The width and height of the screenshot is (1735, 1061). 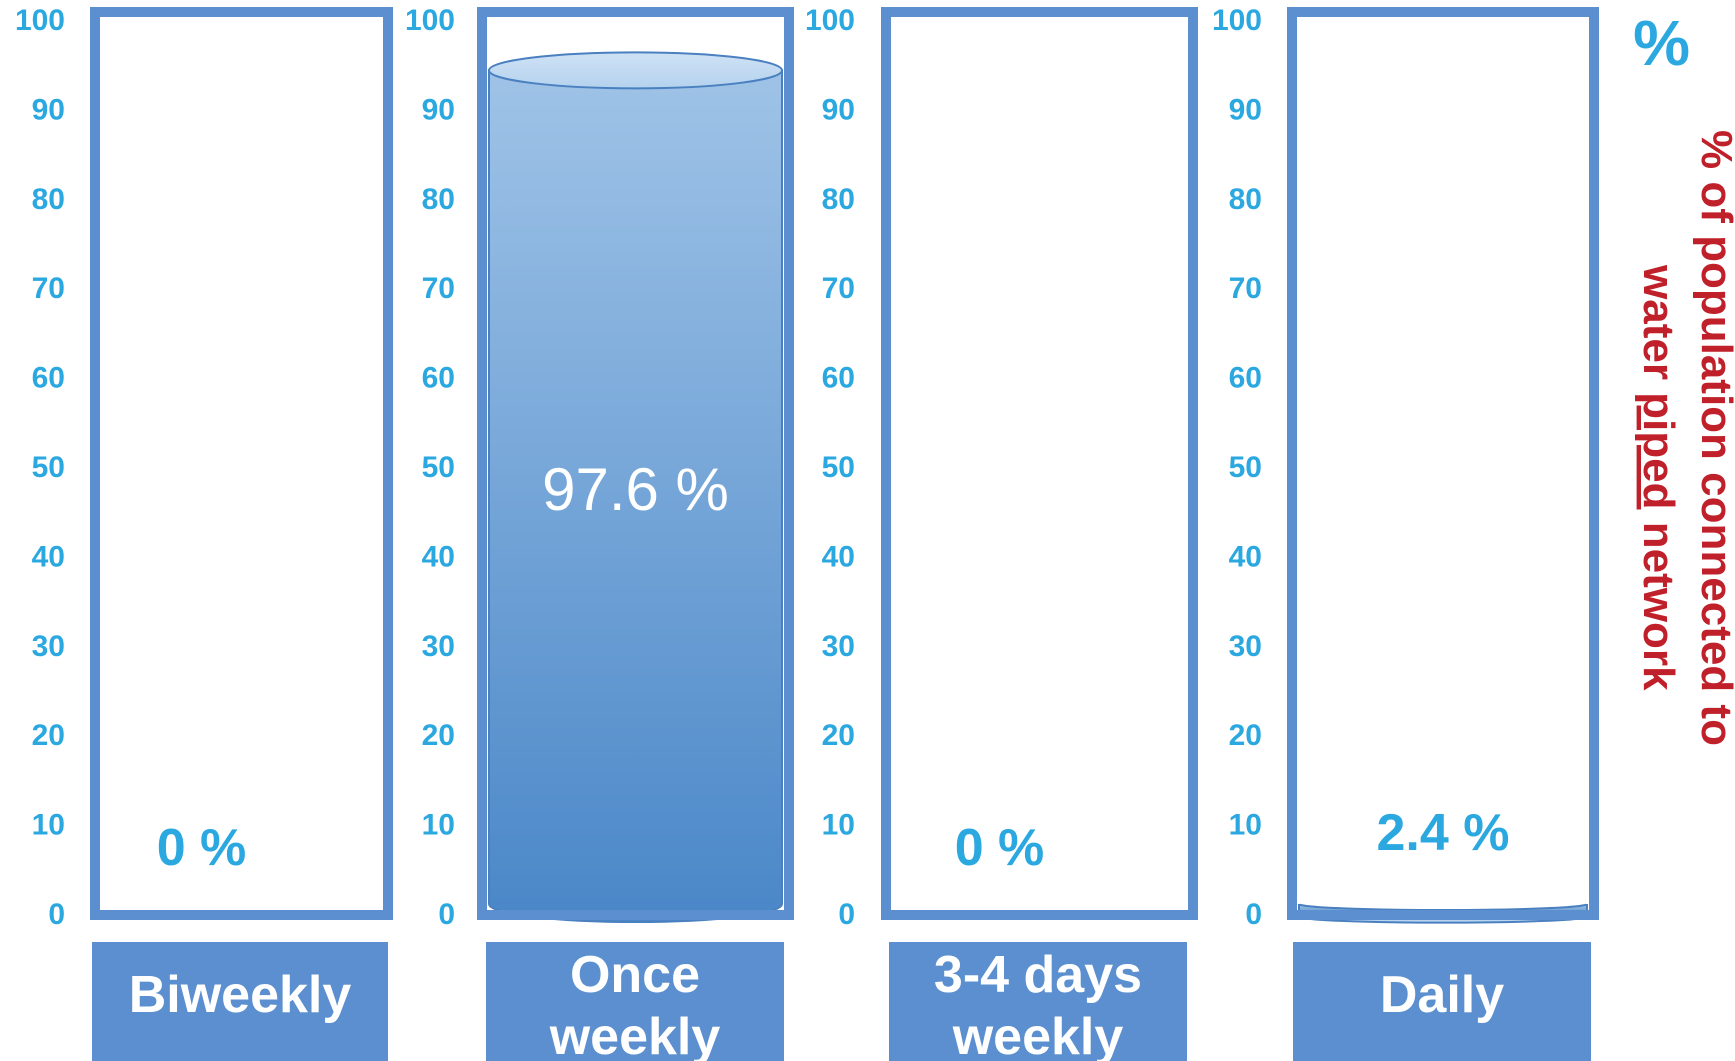 What do you see at coordinates (240, 995) in the screenshot?
I see `category-label: Biweekly` at bounding box center [240, 995].